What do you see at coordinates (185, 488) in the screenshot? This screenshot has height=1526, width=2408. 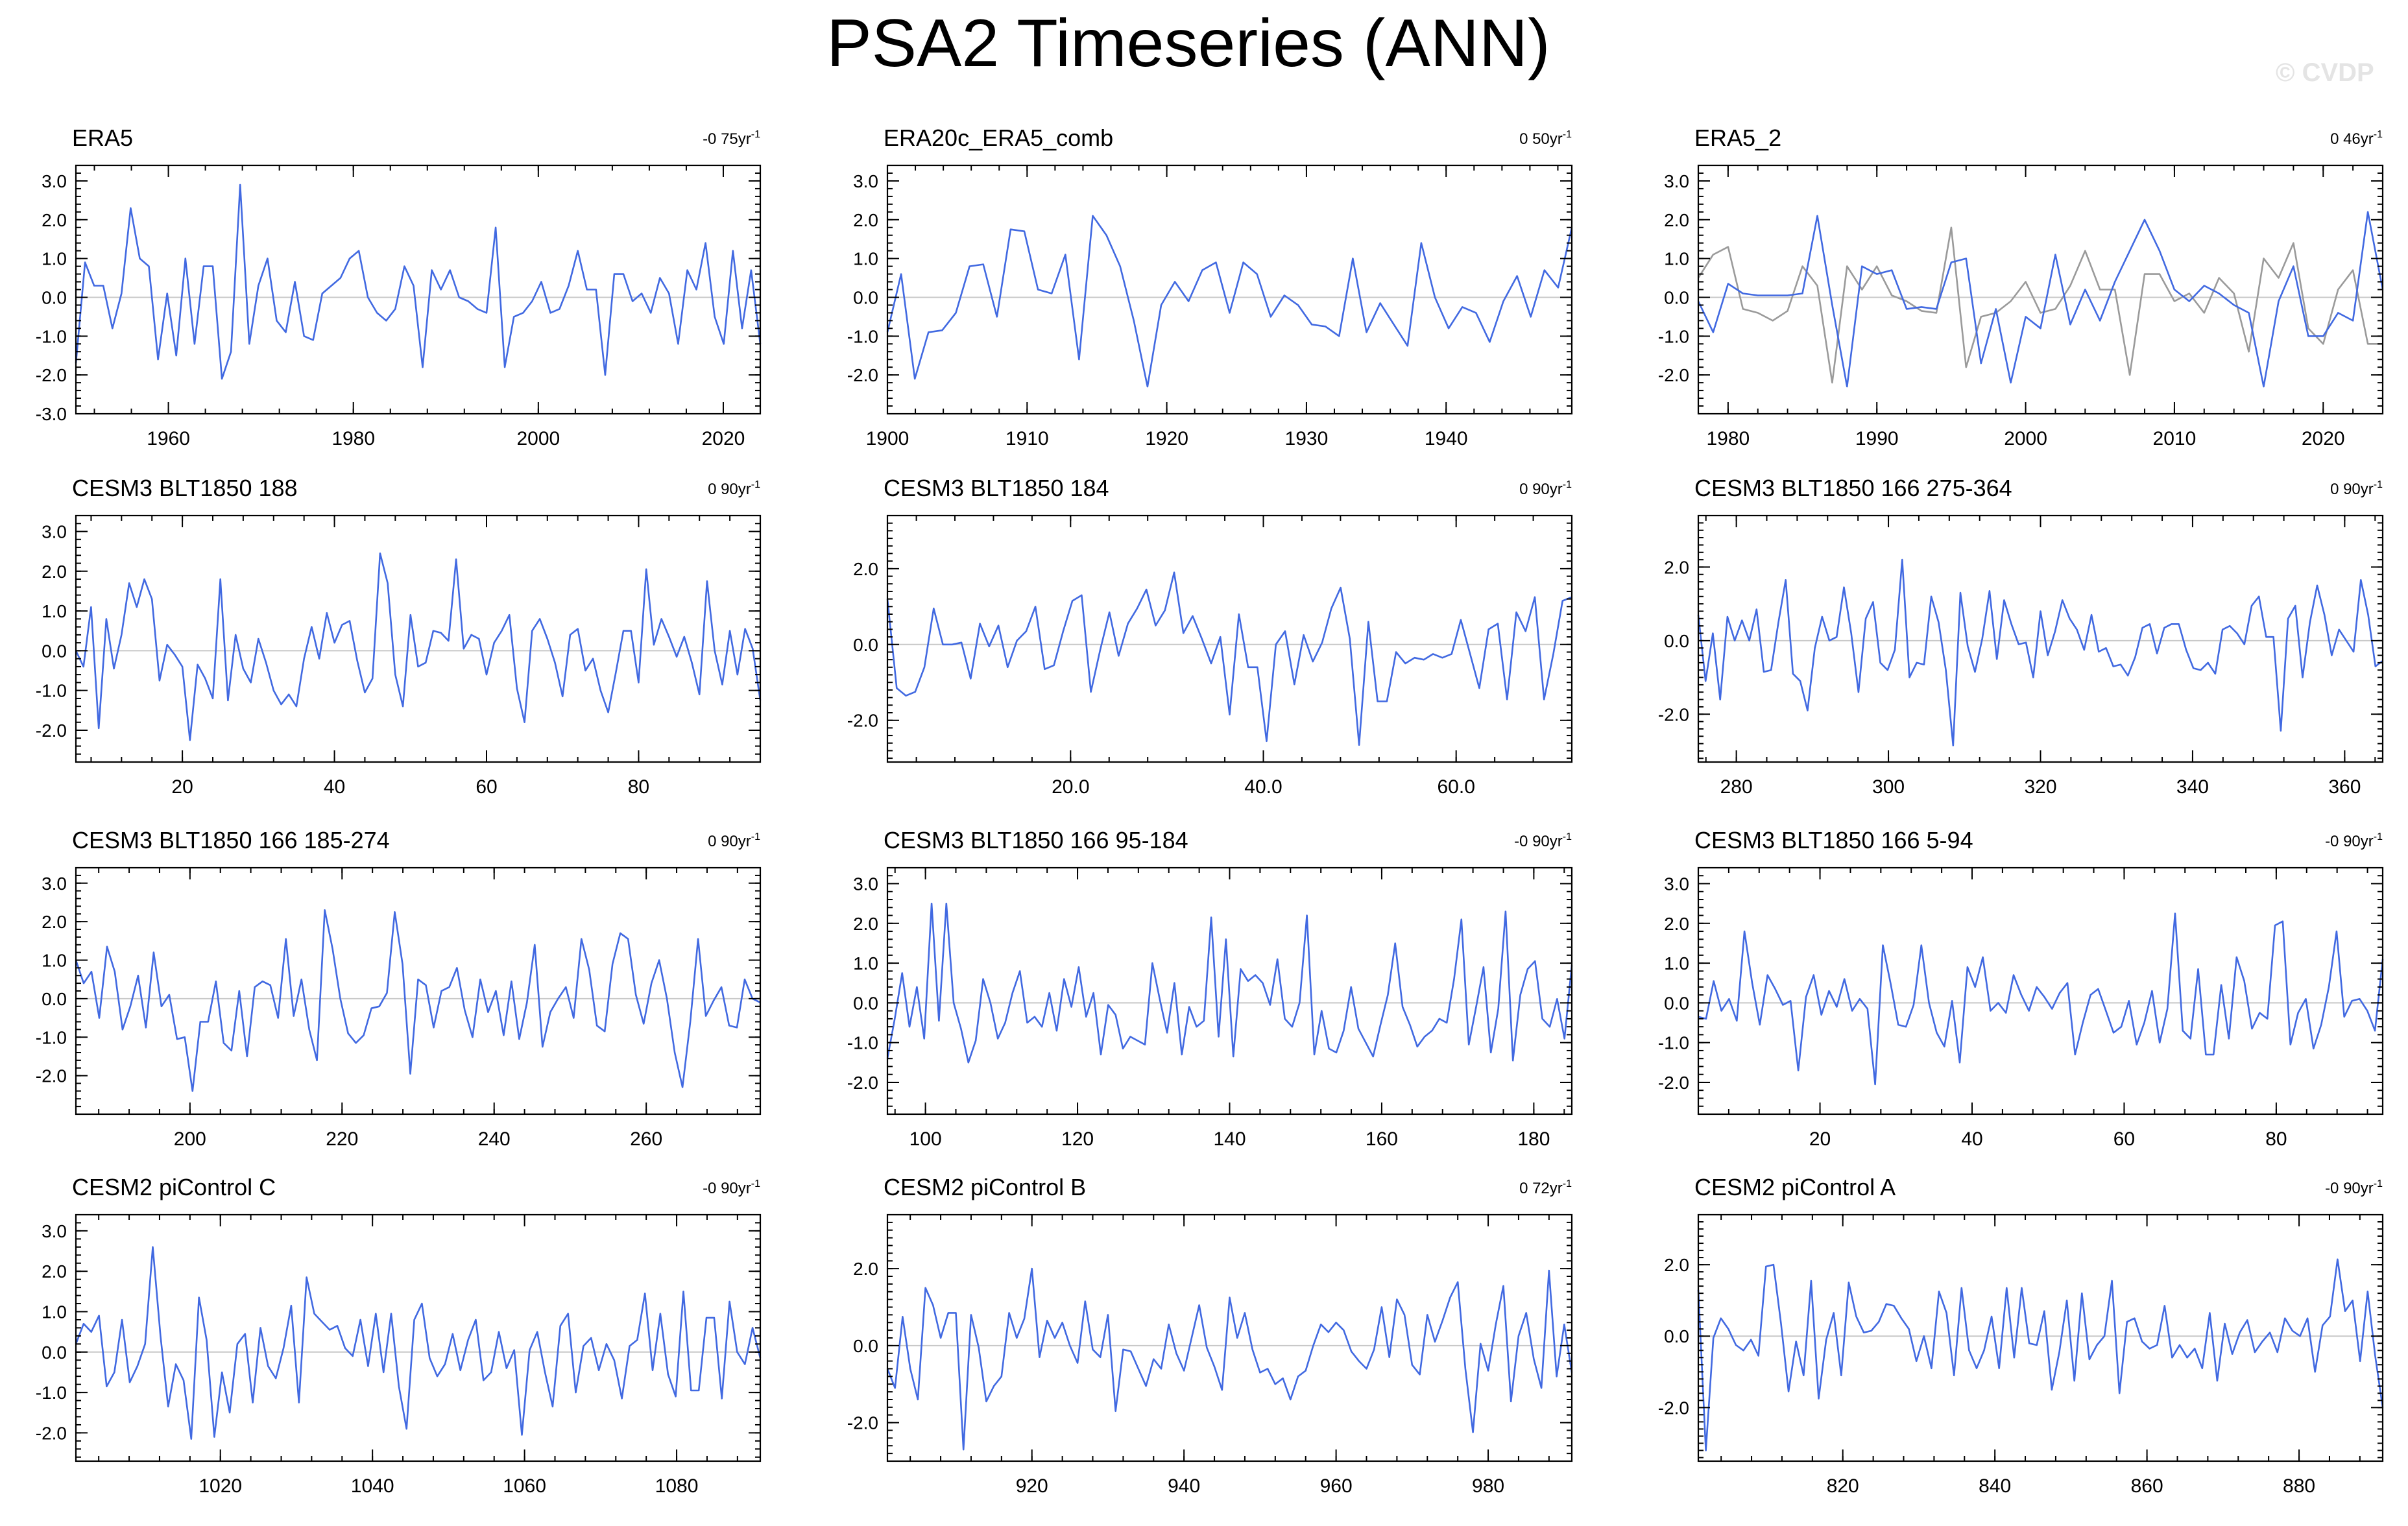 I see `panel-title: CESM3 BLT1850 188` at bounding box center [185, 488].